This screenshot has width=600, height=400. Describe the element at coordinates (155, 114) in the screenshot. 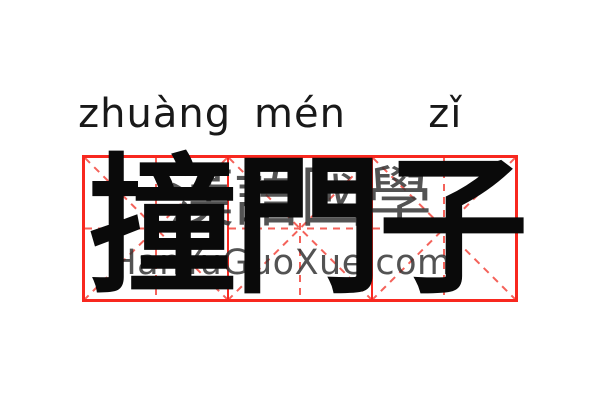

I see `pinyin-syllable: zhuàng` at that location.